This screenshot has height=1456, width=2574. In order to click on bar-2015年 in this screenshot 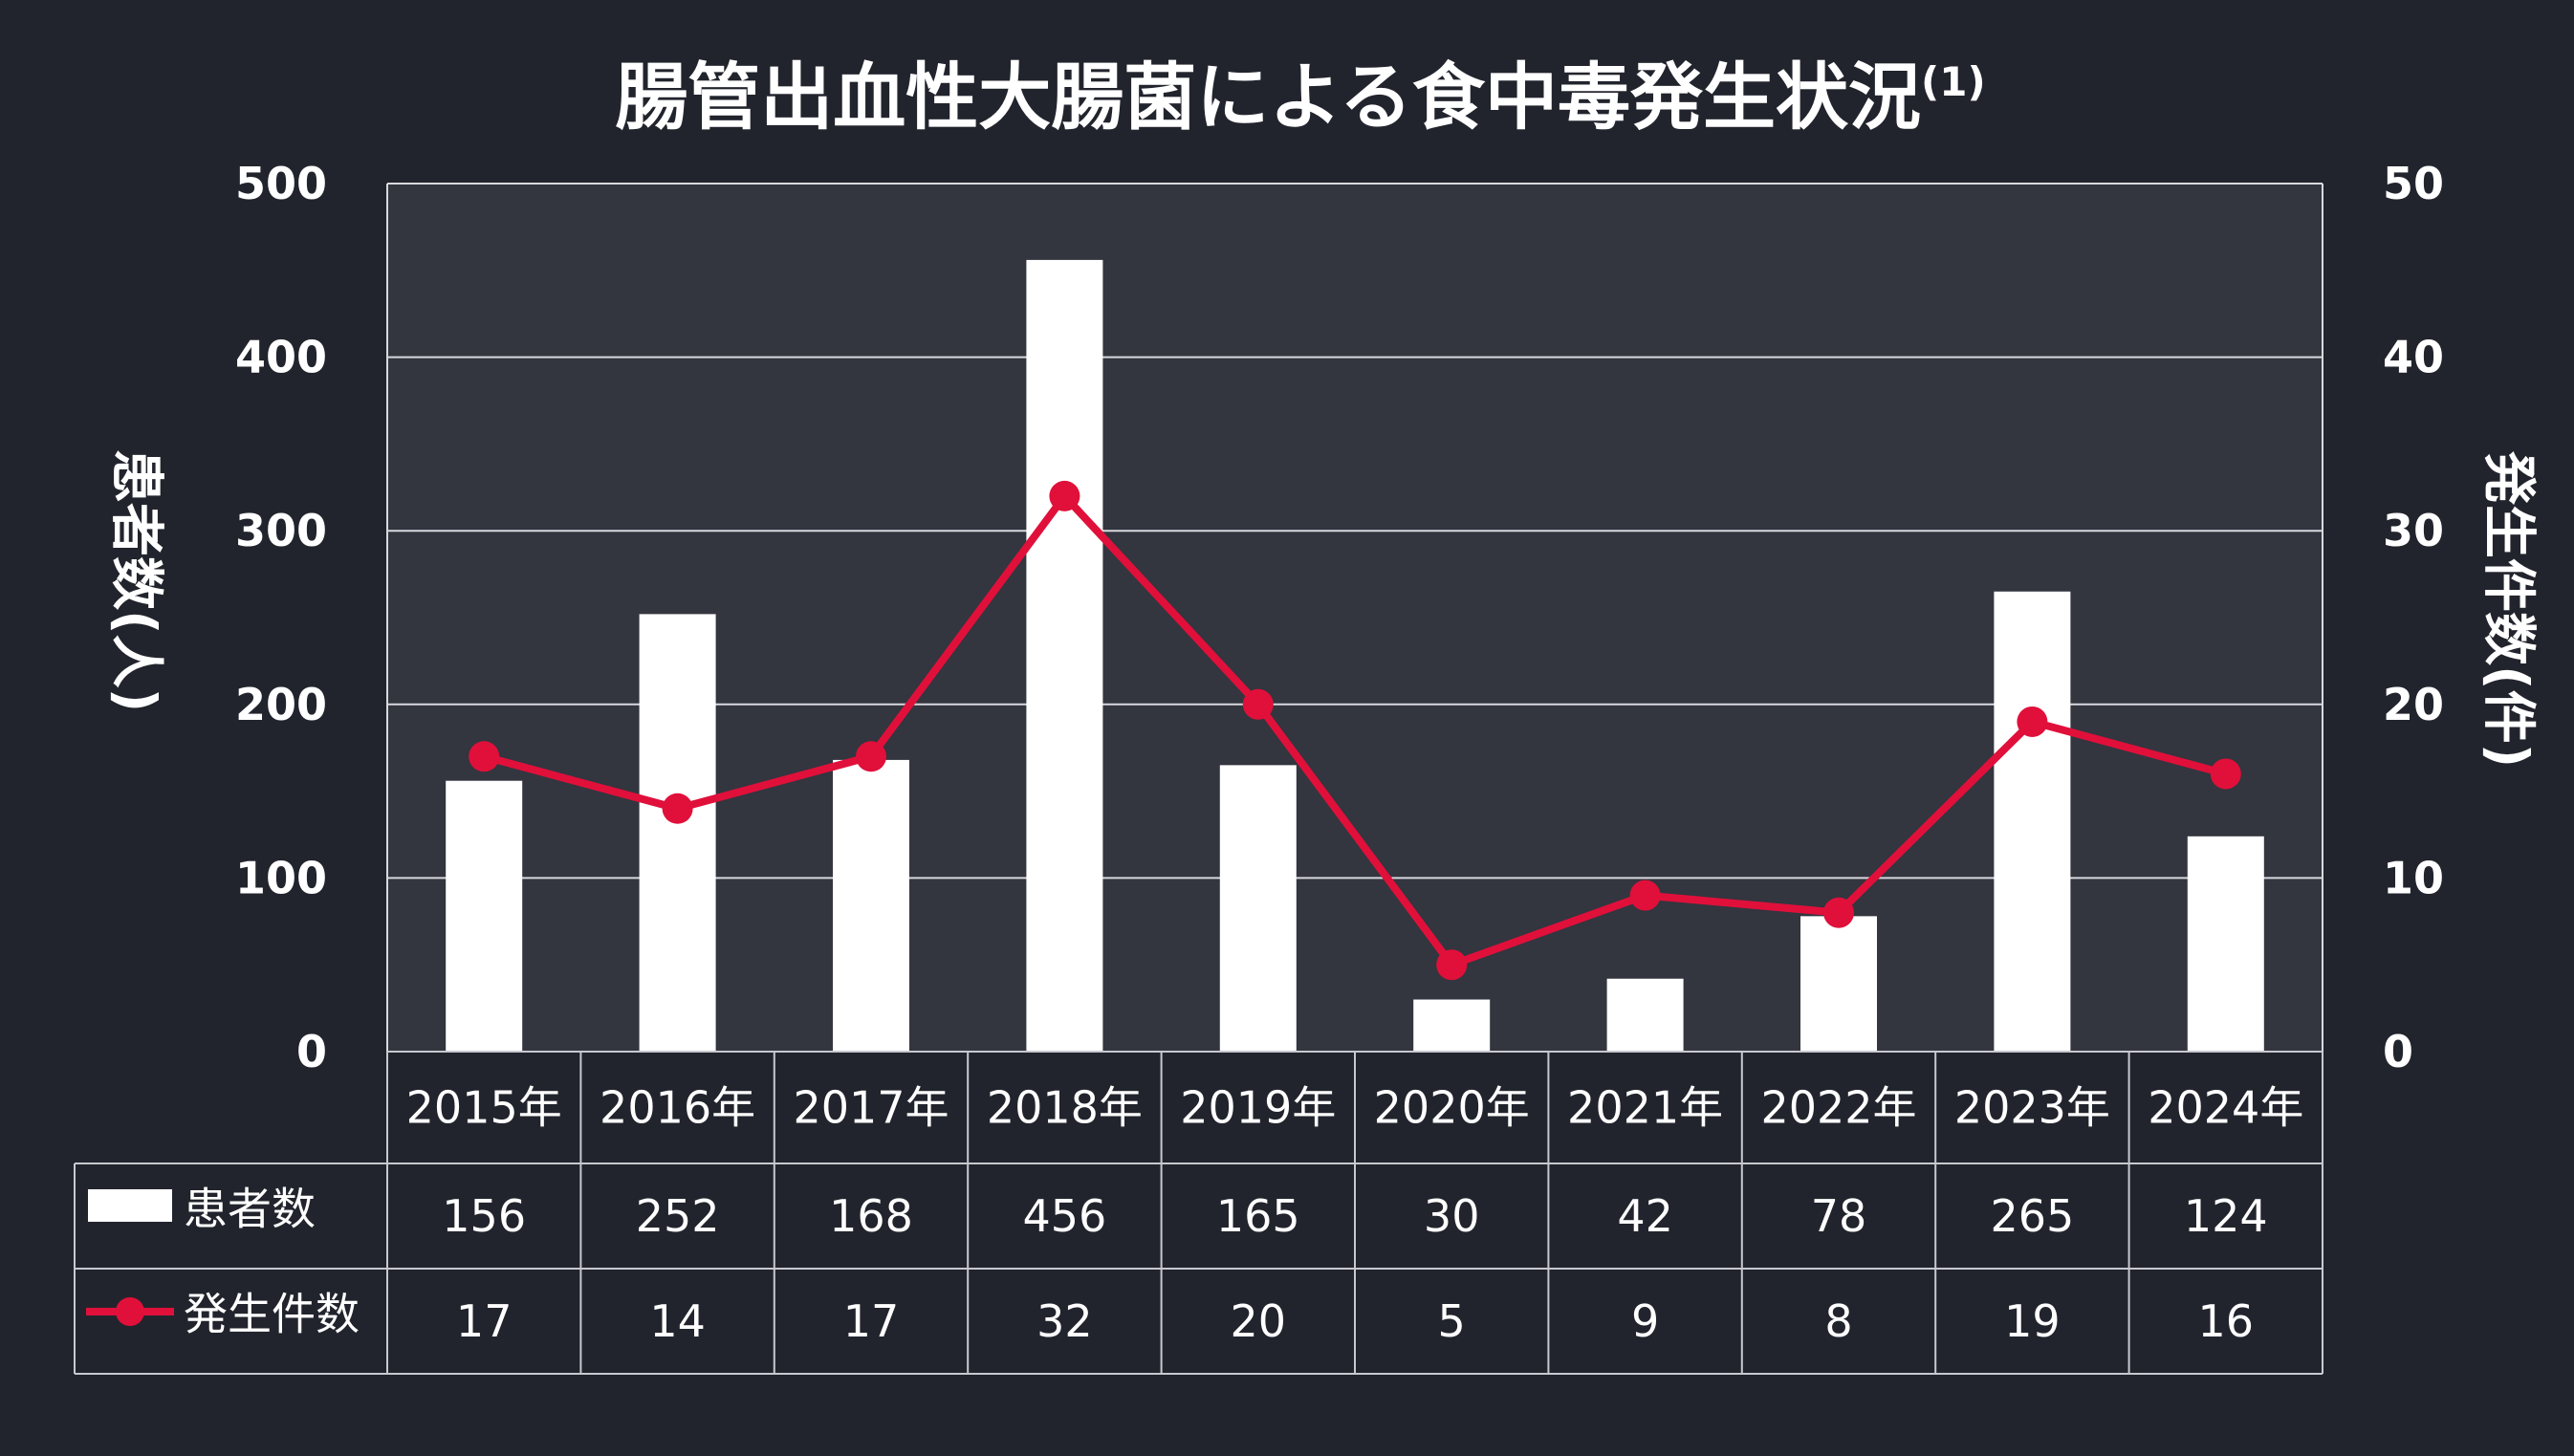, I will do `click(484, 916)`.